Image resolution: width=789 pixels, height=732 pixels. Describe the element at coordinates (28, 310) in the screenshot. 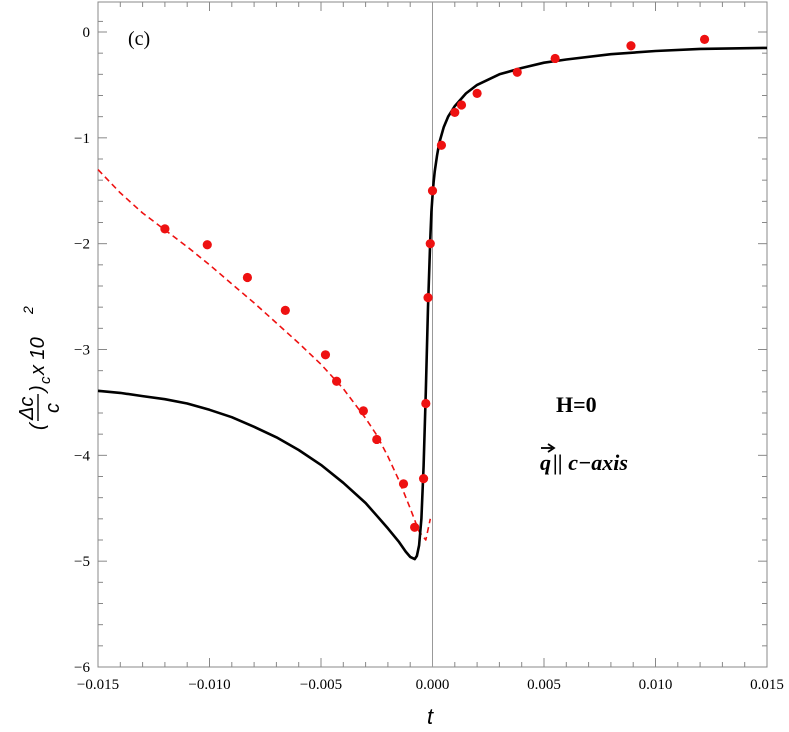

I see `y-label-exponent: 2` at that location.